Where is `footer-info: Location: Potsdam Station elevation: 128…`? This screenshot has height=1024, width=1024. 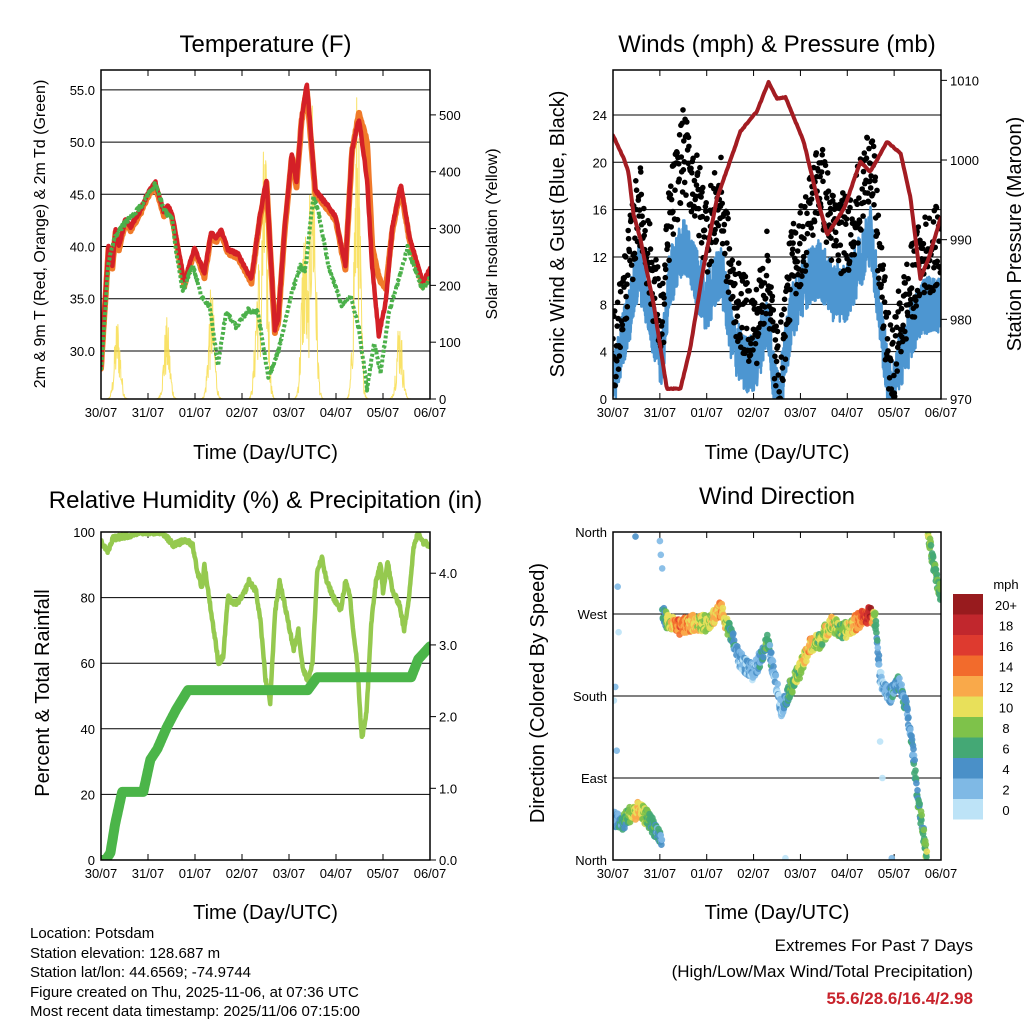 footer-info: Location: Potsdam Station elevation: 128… is located at coordinates (195, 972).